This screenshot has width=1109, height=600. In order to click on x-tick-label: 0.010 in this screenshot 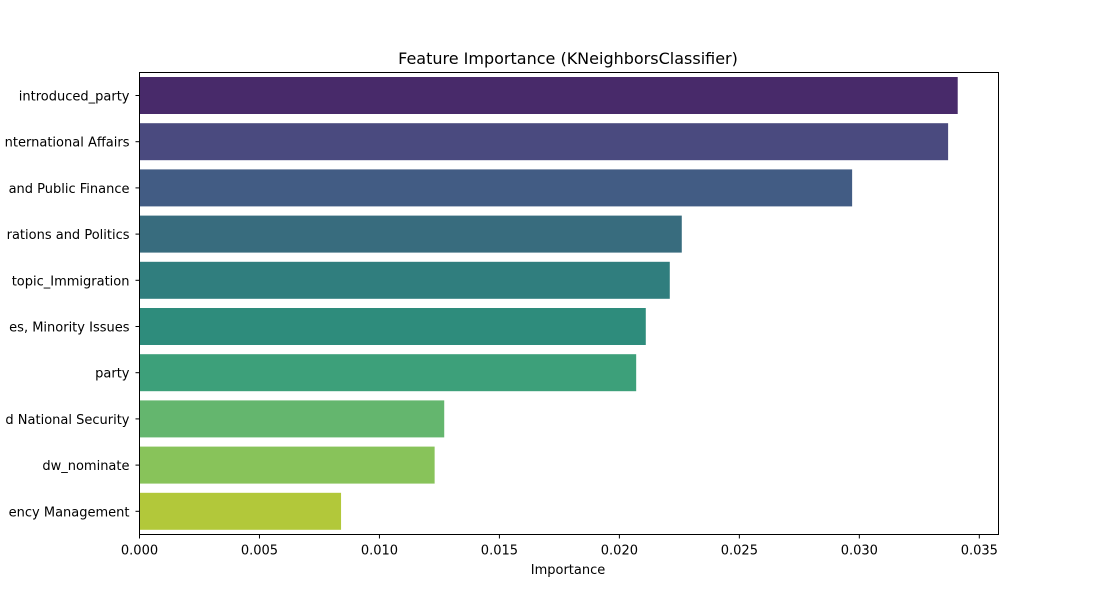, I will do `click(379, 551)`.